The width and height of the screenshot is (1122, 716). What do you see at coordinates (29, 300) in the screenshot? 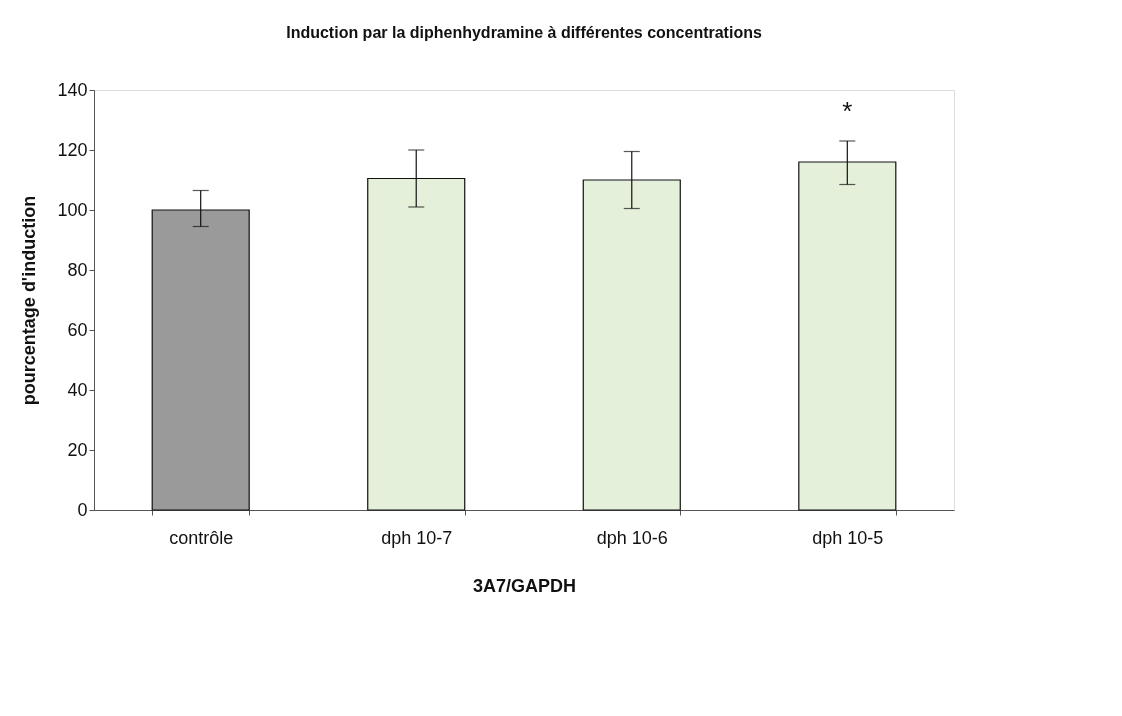
I see `y-axis-title: pourcentage d'induction` at bounding box center [29, 300].